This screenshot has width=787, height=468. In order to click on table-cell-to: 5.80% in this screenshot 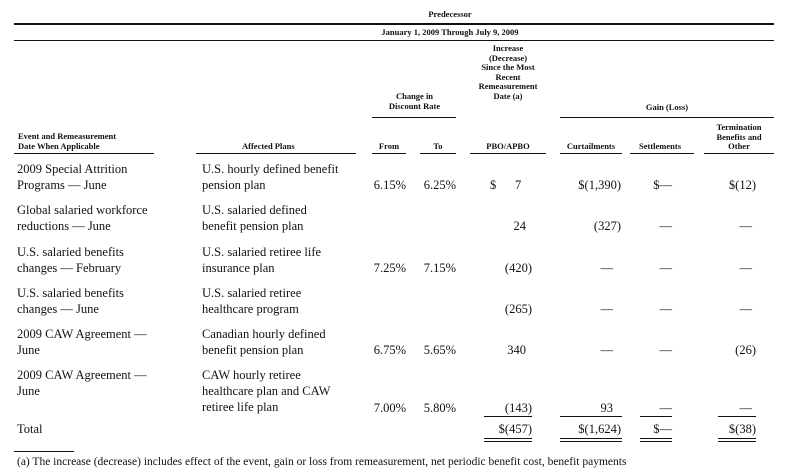, I will do `click(439, 408)`.